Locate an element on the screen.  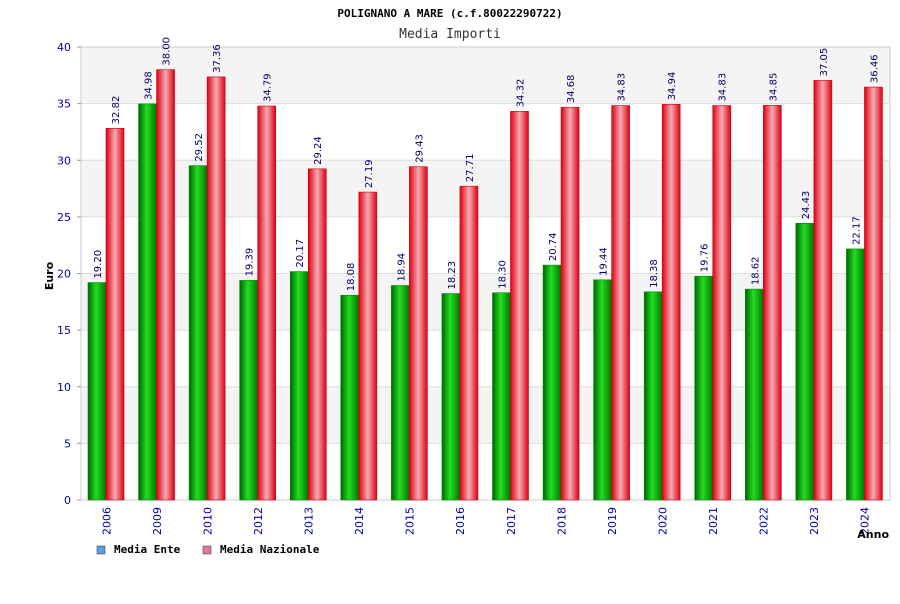
data-label-media-ente: 34.98 is located at coordinates (149, 85).